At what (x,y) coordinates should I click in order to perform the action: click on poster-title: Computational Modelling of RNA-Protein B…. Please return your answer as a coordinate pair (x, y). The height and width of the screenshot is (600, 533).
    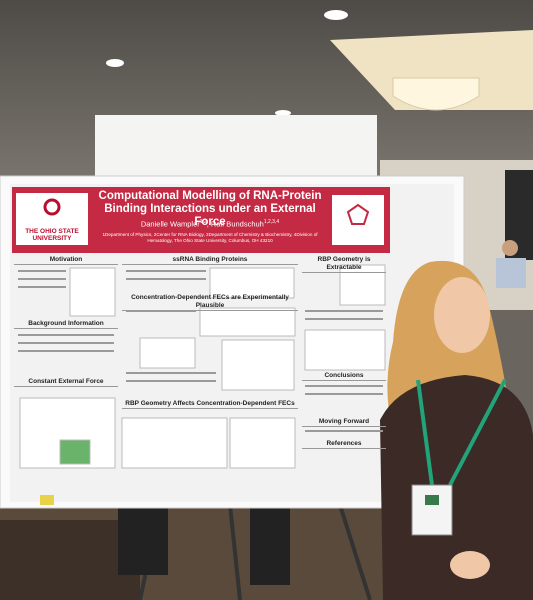
    Looking at the image, I should click on (210, 209).